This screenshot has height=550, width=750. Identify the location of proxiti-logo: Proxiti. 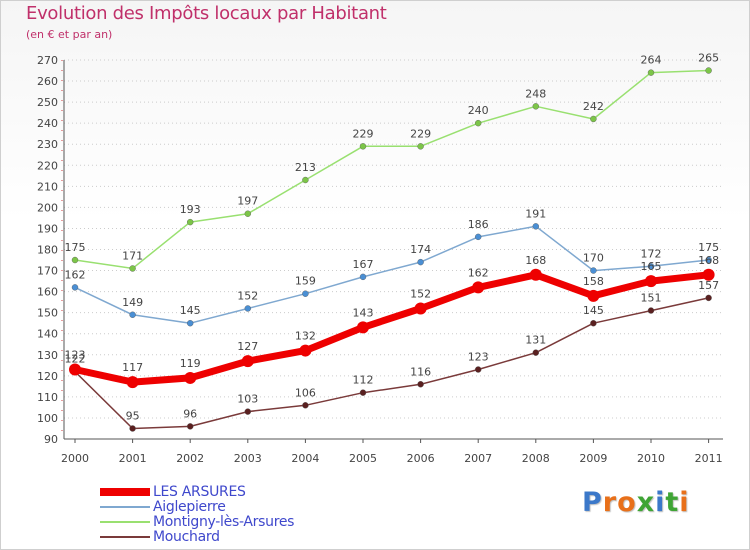
(636, 502).